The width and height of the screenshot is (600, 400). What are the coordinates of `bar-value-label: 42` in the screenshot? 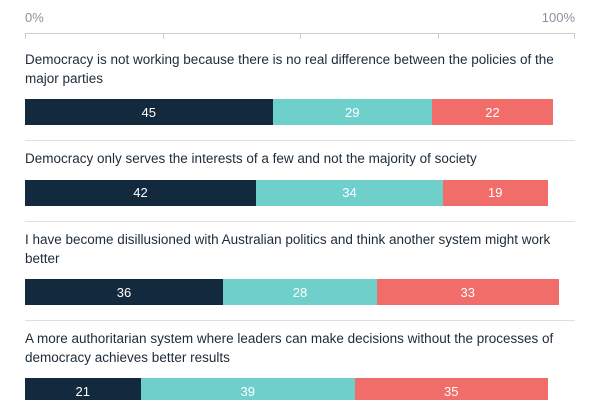 It's located at (140, 193).